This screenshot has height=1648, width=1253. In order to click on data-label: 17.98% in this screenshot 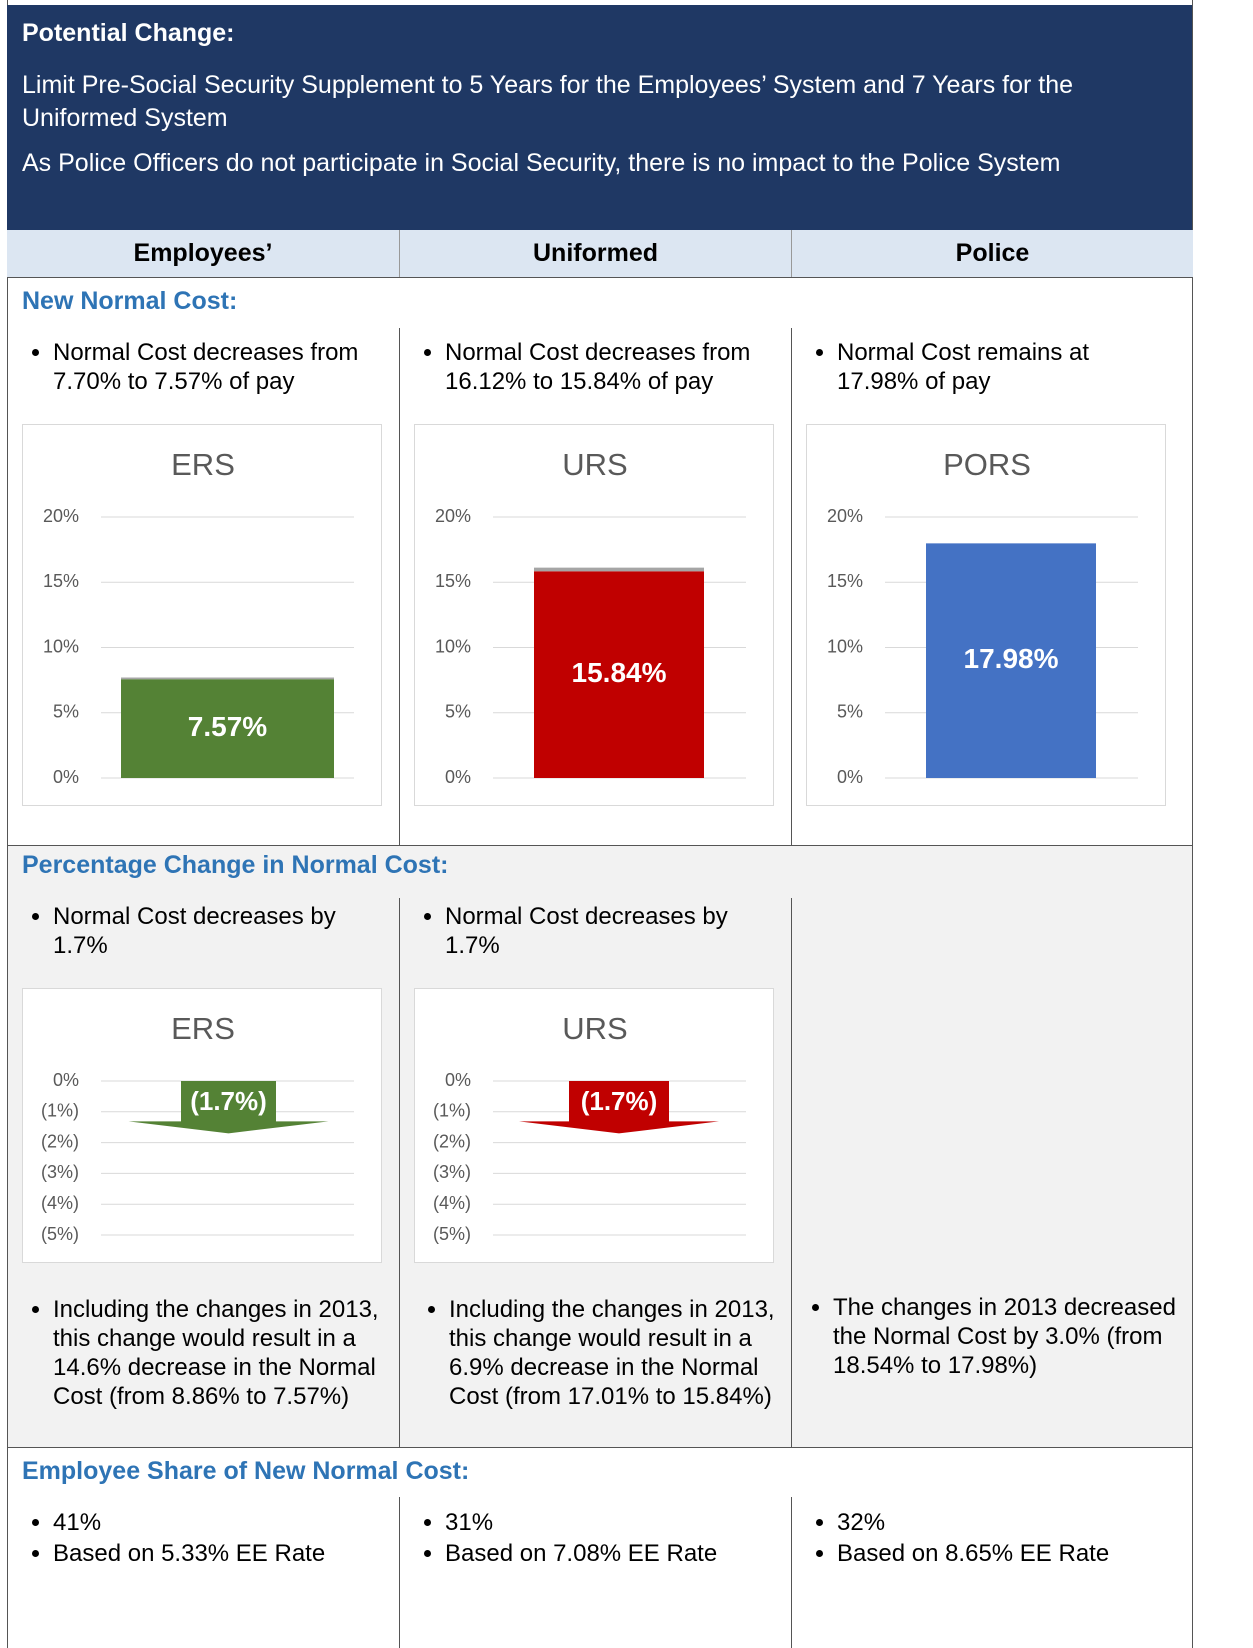, I will do `click(1011, 658)`.